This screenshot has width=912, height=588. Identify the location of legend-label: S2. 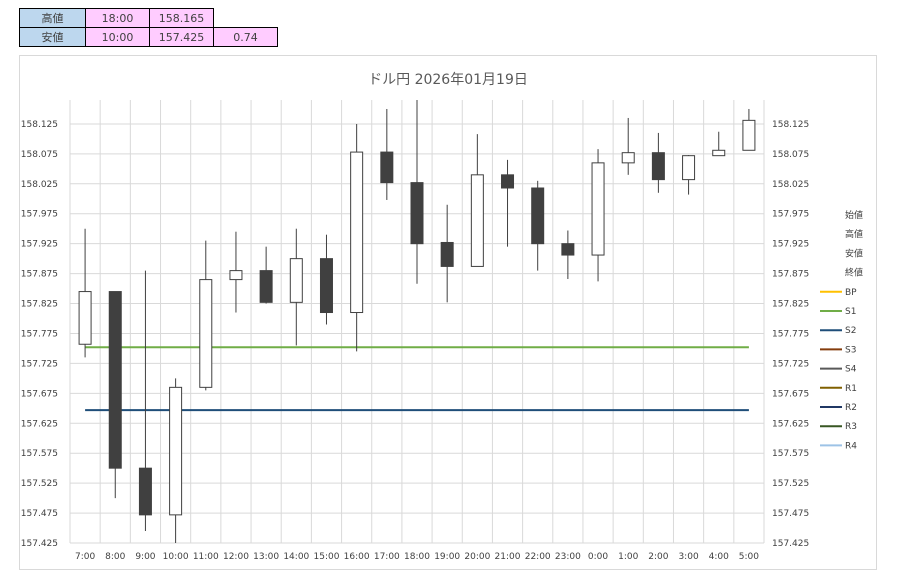
(850, 331).